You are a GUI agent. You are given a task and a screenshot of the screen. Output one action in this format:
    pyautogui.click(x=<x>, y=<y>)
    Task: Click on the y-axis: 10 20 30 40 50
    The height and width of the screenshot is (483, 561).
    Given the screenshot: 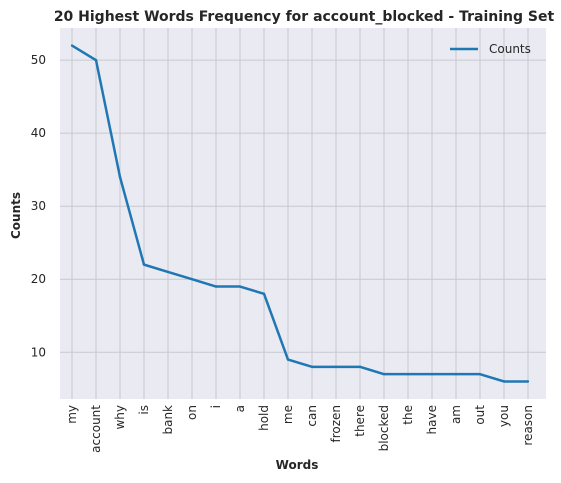 What is the action you would take?
    pyautogui.click(x=38, y=206)
    